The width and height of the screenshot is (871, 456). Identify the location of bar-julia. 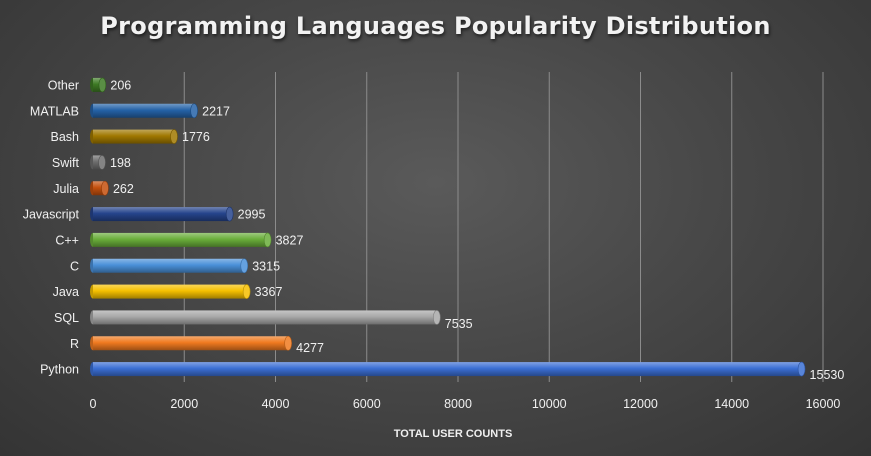
(99, 188).